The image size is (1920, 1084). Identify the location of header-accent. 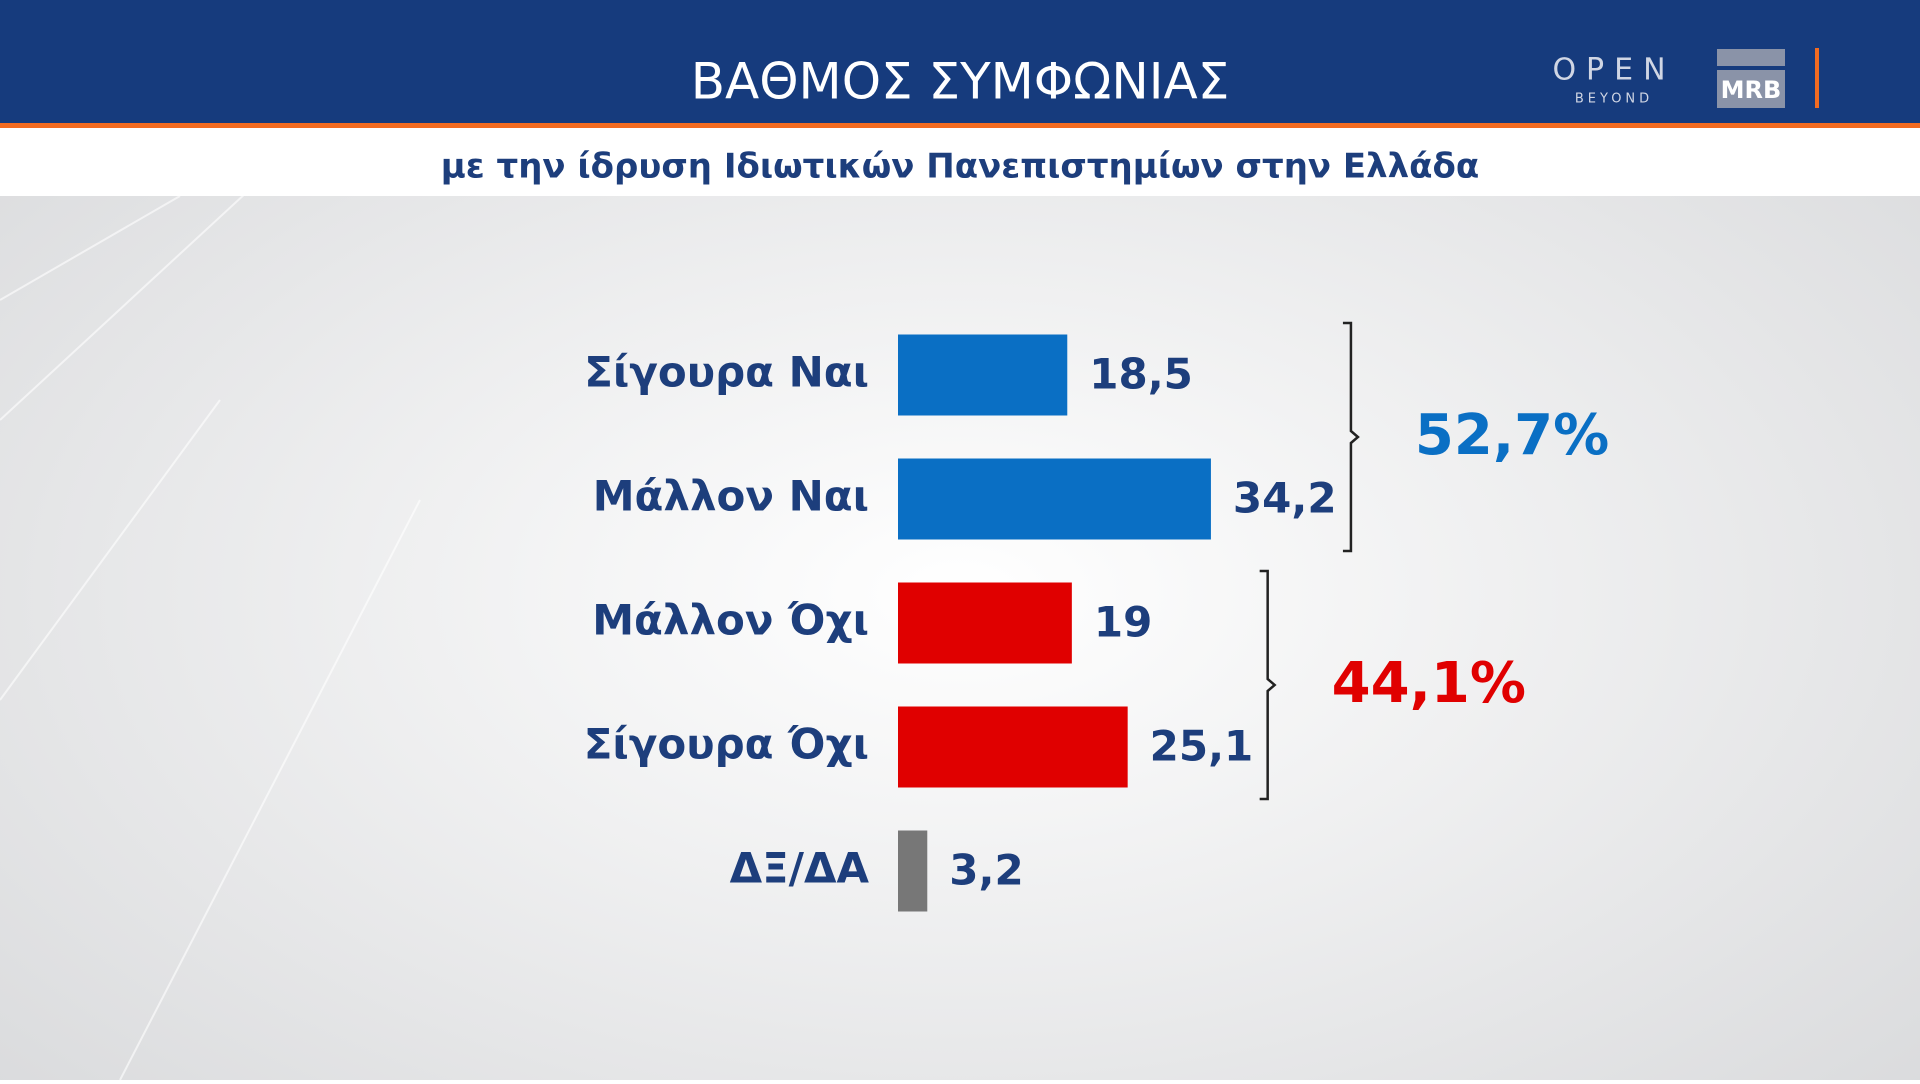
(960, 125).